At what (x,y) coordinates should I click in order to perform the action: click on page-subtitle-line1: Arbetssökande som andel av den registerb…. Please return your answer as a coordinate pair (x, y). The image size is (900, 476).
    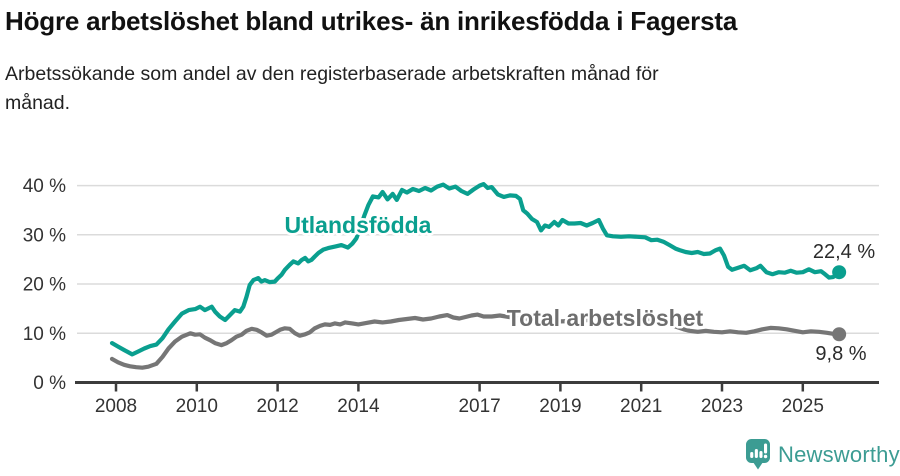
    Looking at the image, I should click on (332, 74).